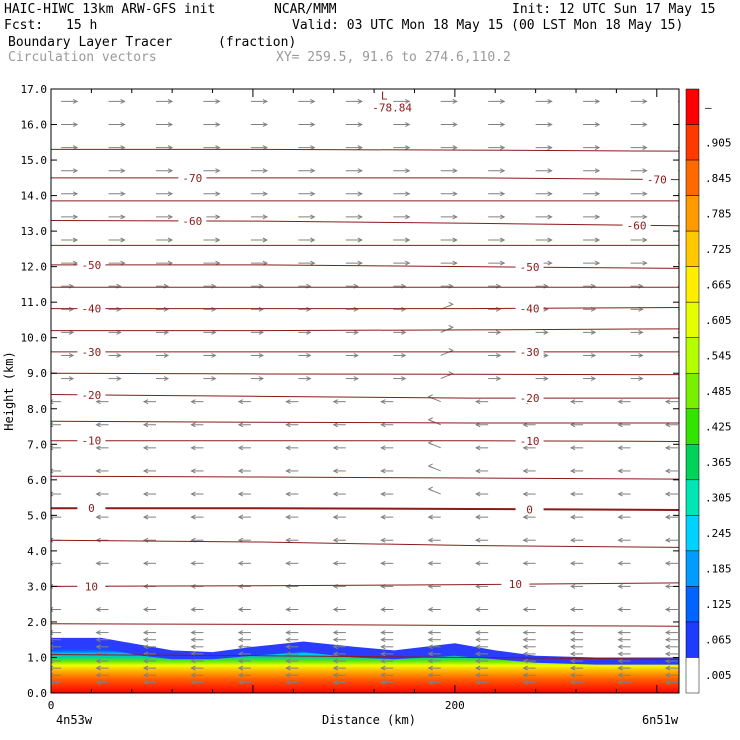 The image size is (740, 740). Describe the element at coordinates (718, 284) in the screenshot. I see `colorbar-label: .665` at that location.